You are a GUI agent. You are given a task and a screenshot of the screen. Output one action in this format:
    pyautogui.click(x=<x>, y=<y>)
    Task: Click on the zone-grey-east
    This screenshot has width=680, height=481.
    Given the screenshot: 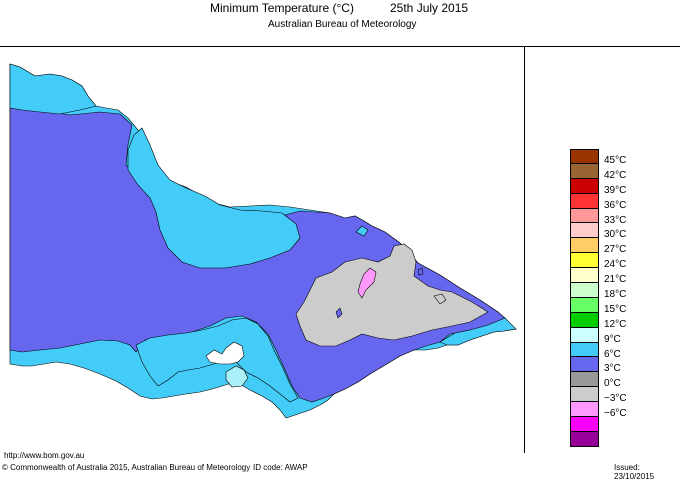 What is the action you would take?
    pyautogui.click(x=440, y=299)
    